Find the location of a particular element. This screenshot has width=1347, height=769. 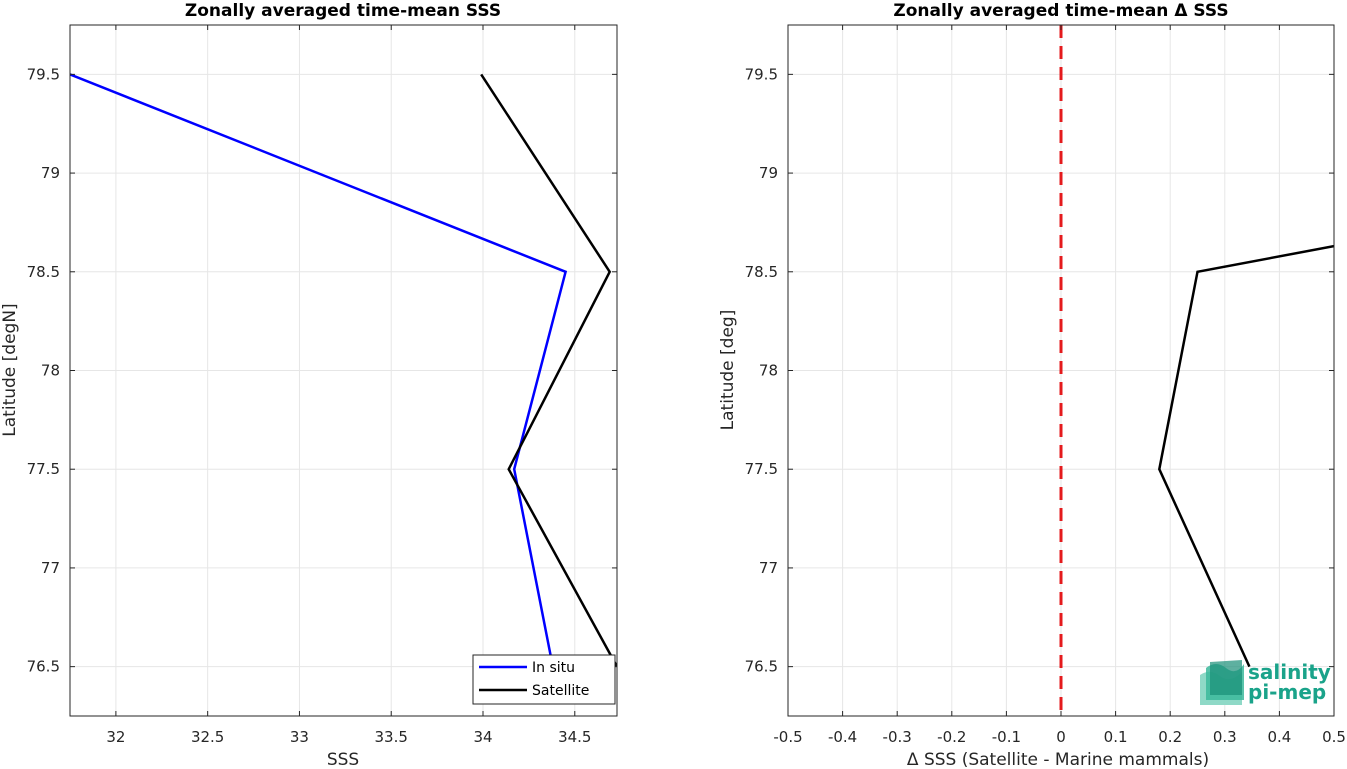

right-x-tick-label: -0.5 is located at coordinates (787, 737).